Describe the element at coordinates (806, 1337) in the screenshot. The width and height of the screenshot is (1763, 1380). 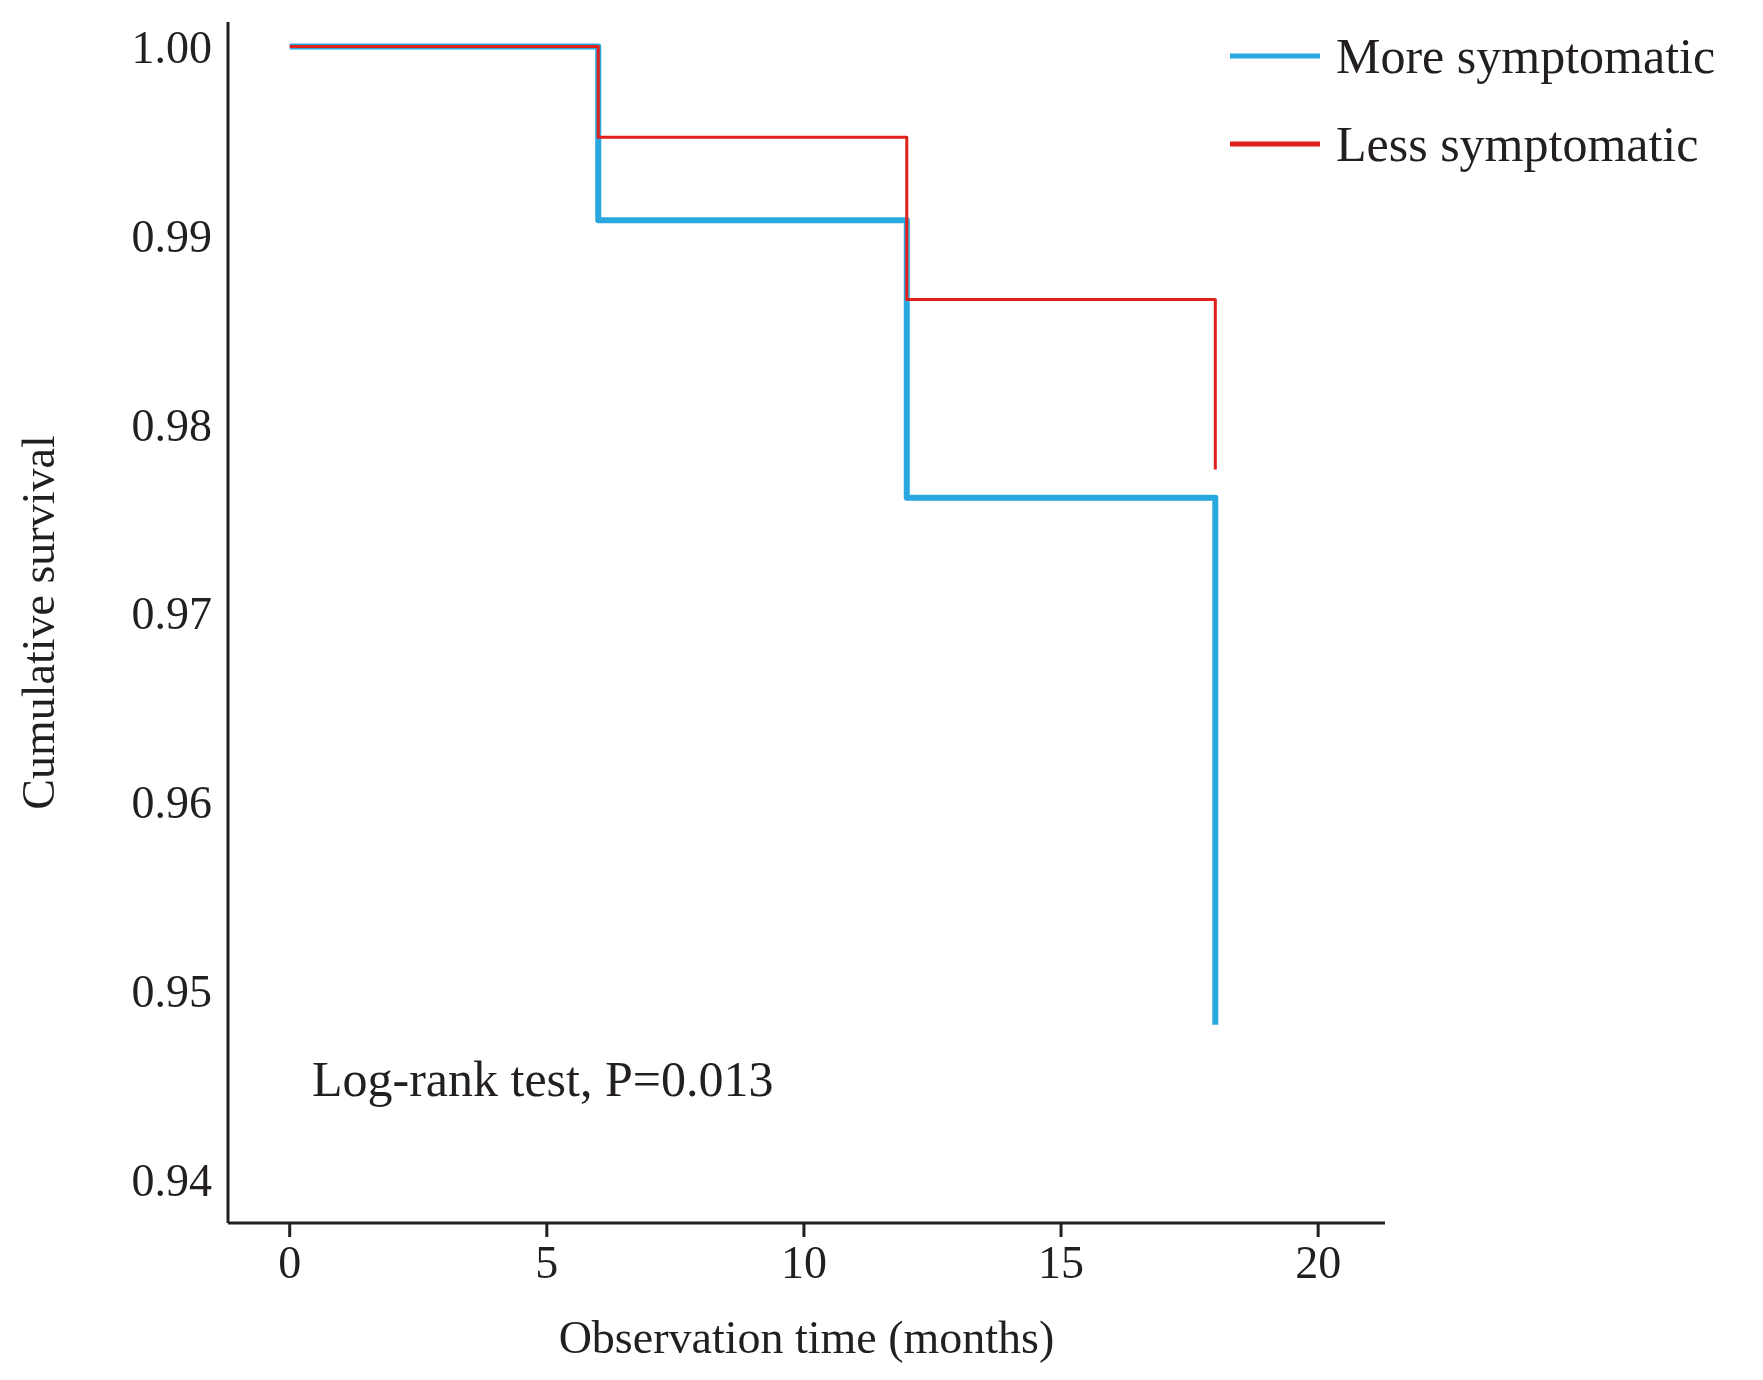
I see `x-axis-title: Observation time (months)` at that location.